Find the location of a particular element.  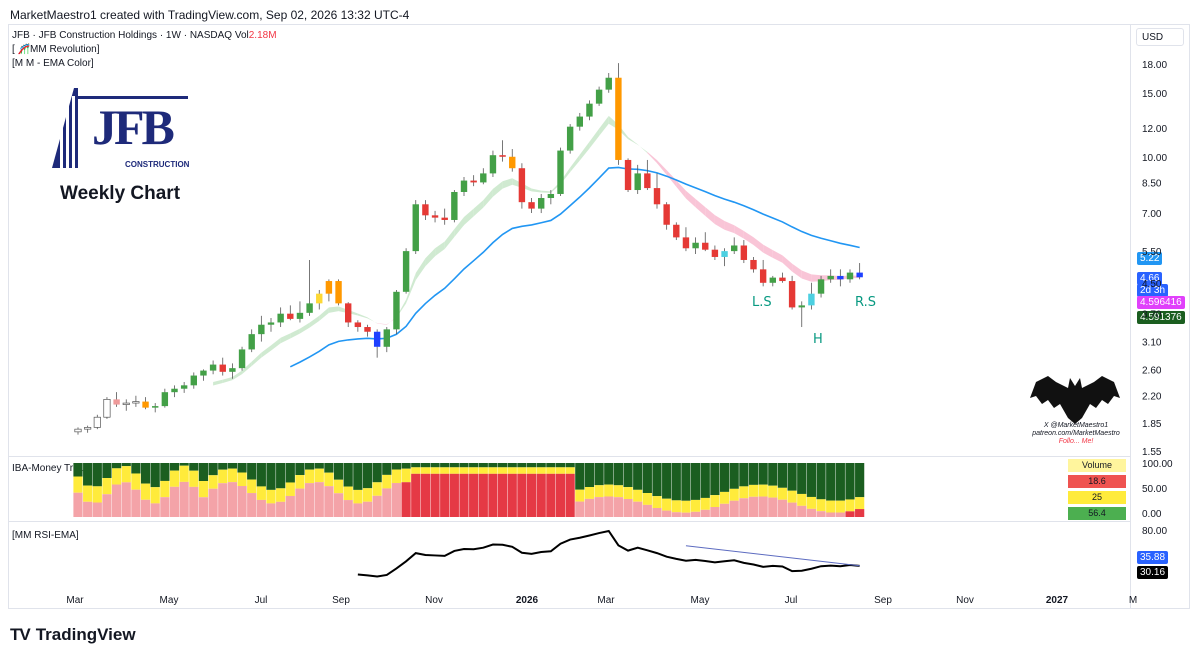

indicator-legend-2: [M M - EMA Color] is located at coordinates (53, 63).